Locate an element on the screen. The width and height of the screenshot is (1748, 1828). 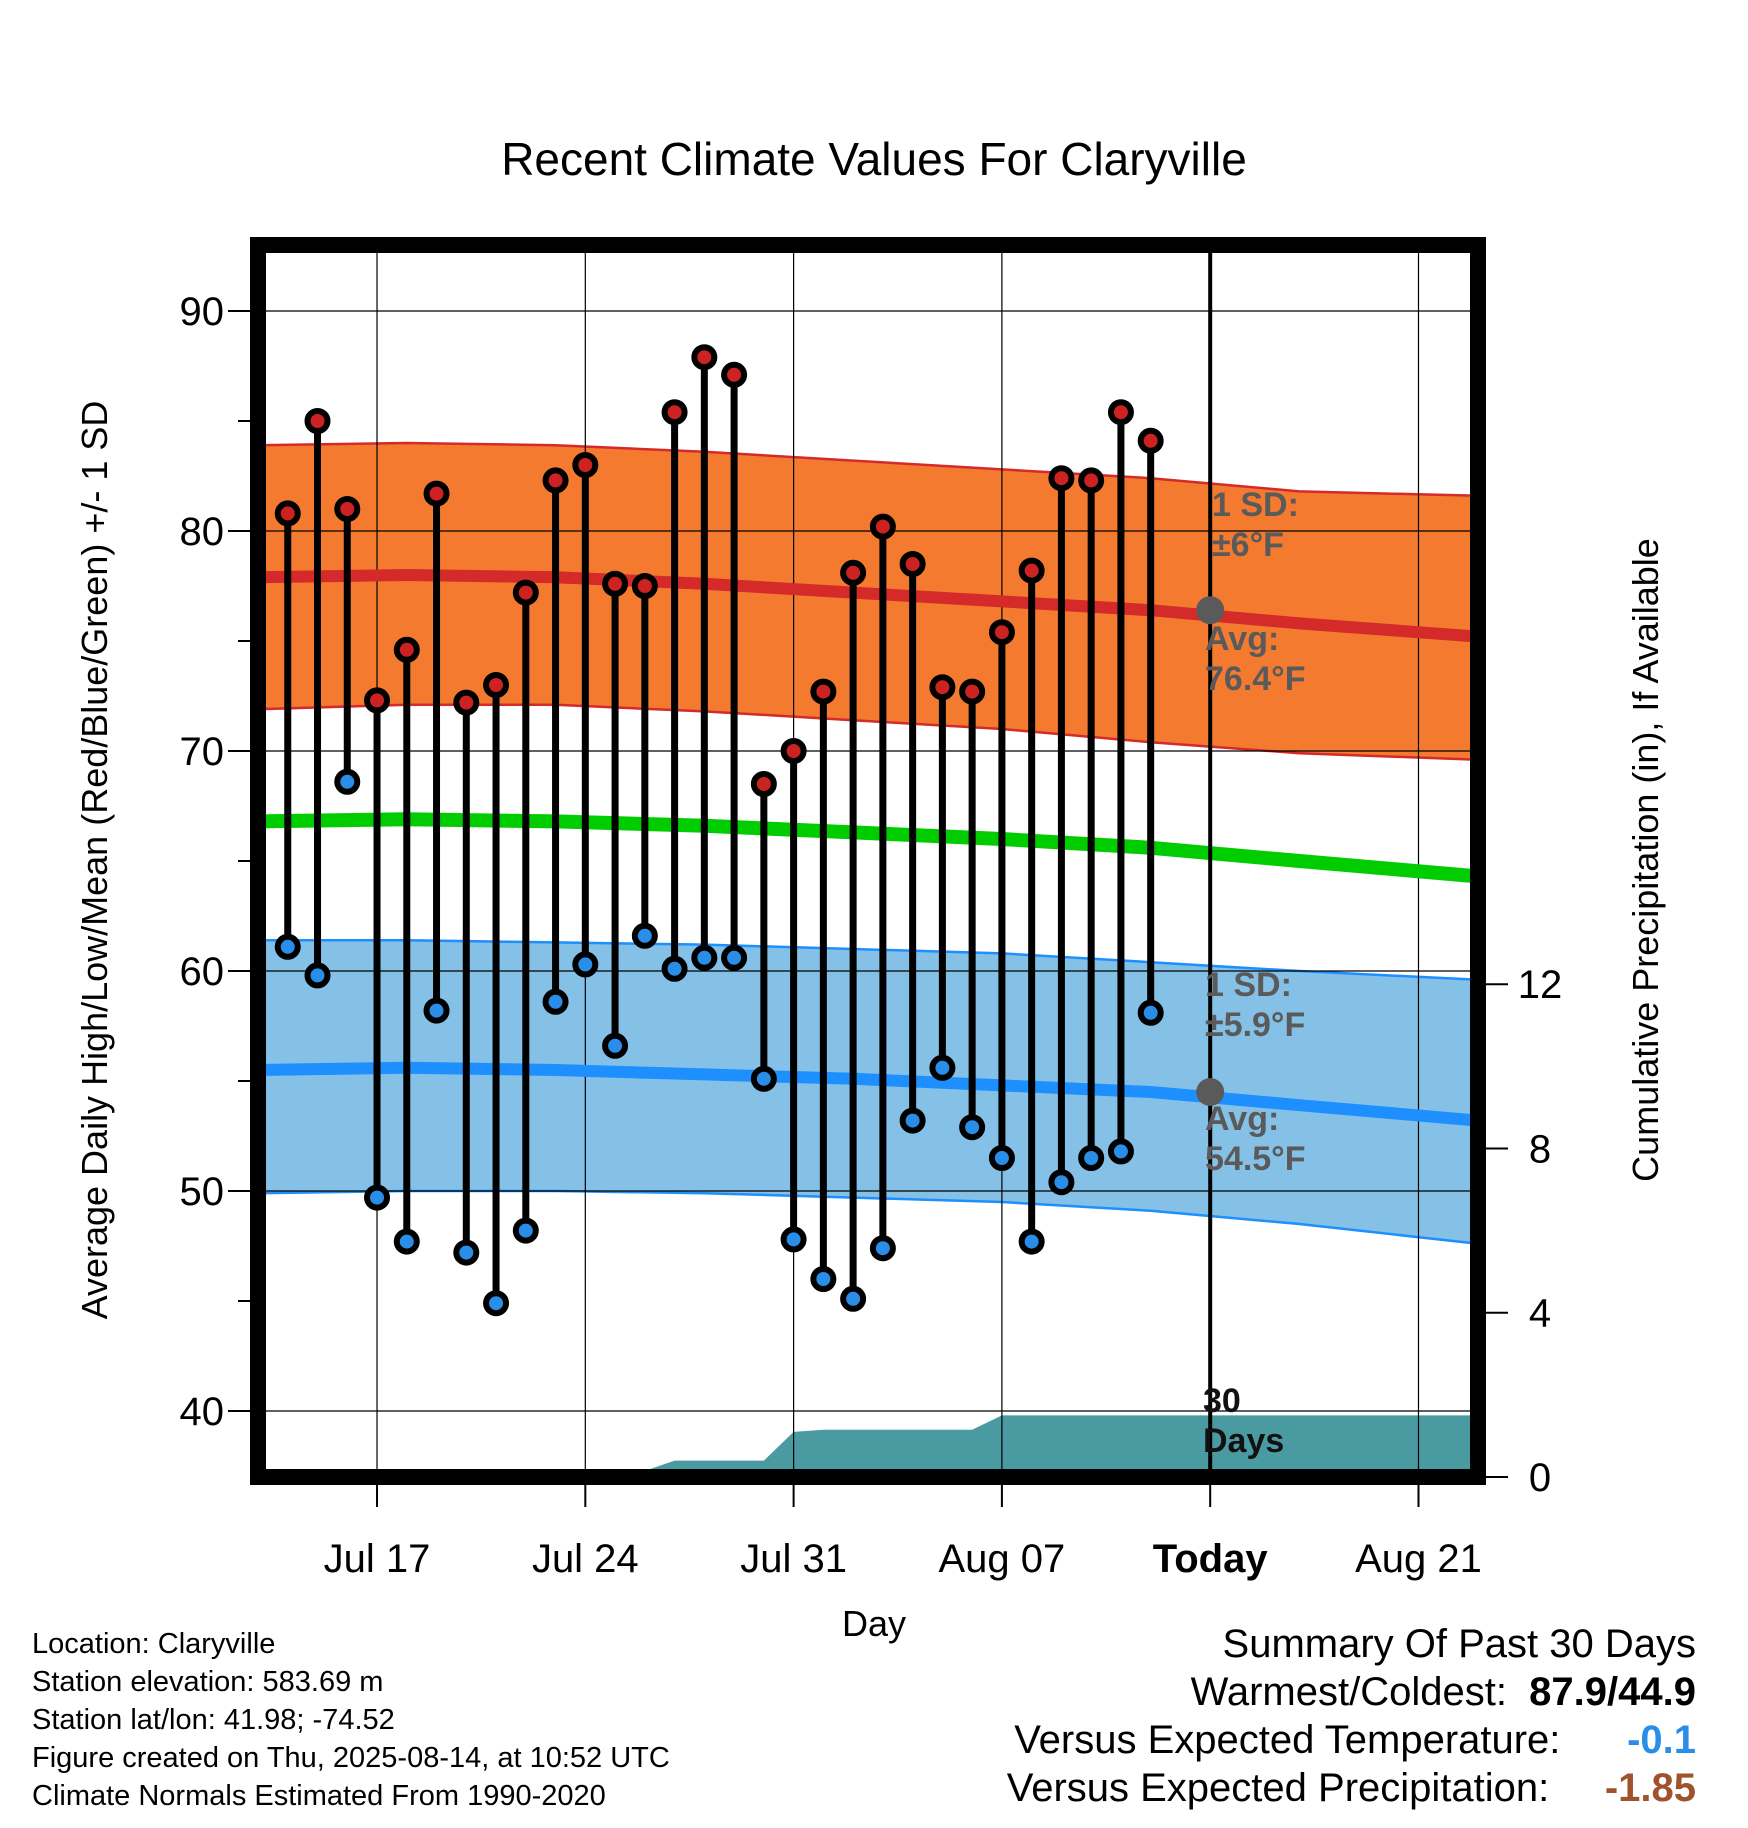
high-sd-band-upper-edge is located at coordinates (868, 469).